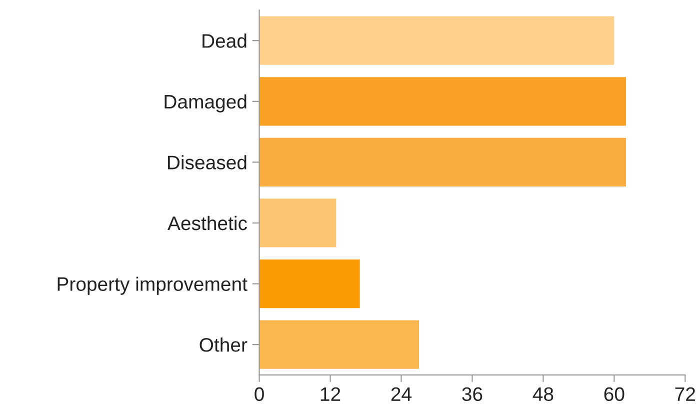  Describe the element at coordinates (614, 394) in the screenshot. I see `x-tick-label: 60` at that location.